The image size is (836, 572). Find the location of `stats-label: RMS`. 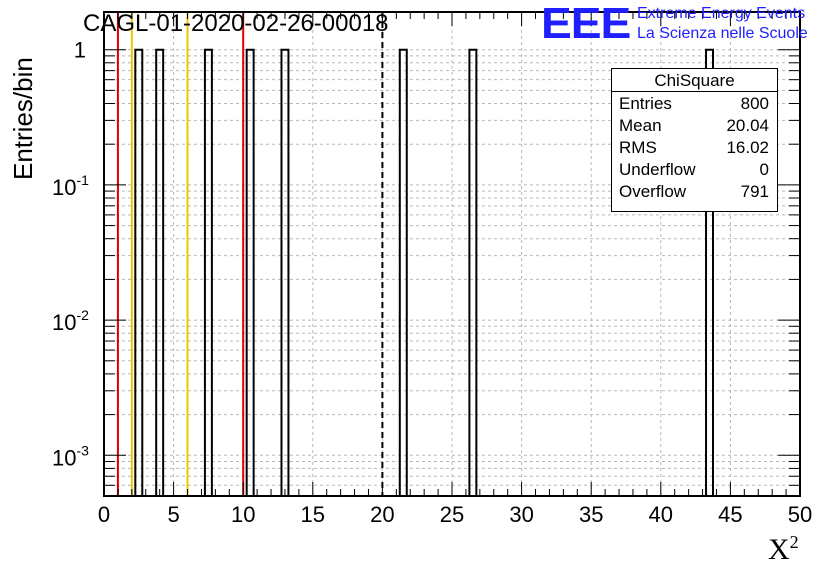

stats-label: RMS is located at coordinates (638, 147).